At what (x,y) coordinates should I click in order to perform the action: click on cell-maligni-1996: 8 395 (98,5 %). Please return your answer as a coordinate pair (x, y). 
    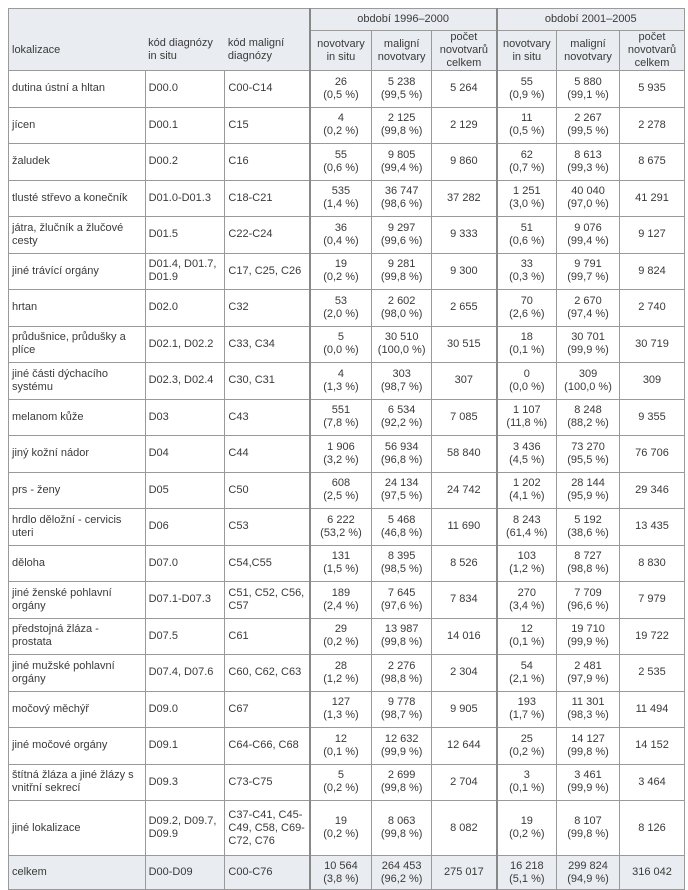
    Looking at the image, I should click on (402, 563).